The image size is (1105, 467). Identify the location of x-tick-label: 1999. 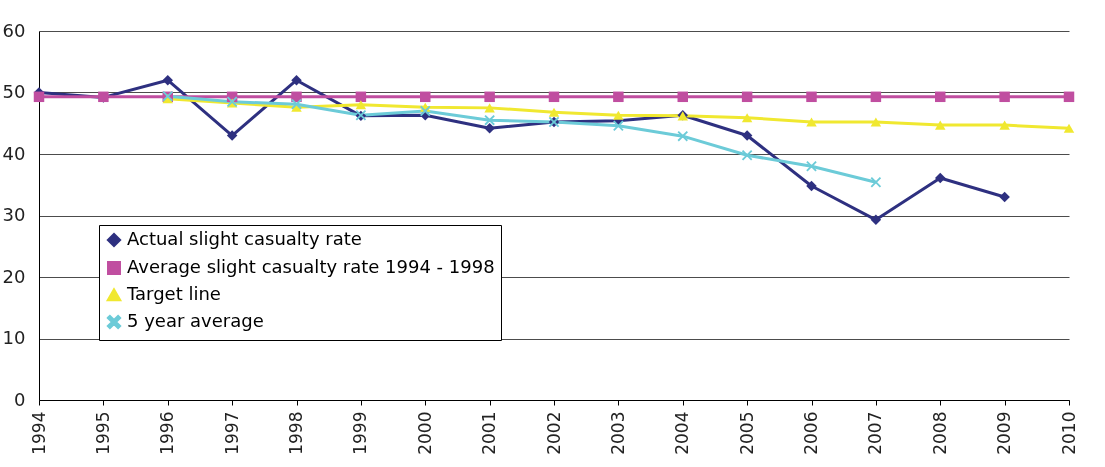
(360, 433).